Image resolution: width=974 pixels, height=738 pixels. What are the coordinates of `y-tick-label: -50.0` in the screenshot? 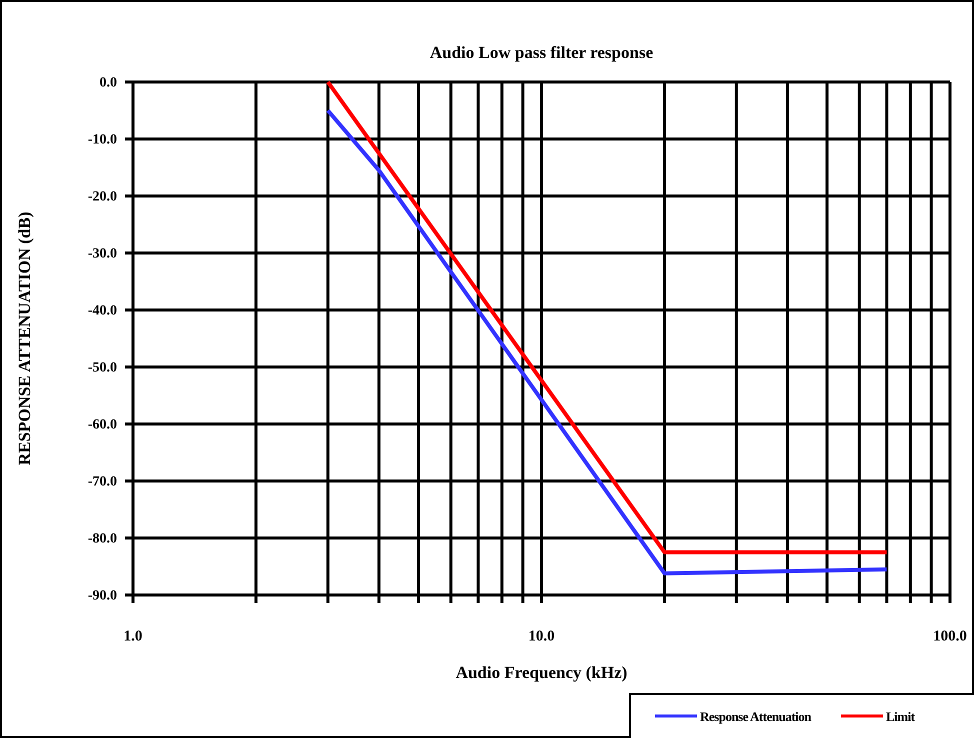 It's located at (102, 368).